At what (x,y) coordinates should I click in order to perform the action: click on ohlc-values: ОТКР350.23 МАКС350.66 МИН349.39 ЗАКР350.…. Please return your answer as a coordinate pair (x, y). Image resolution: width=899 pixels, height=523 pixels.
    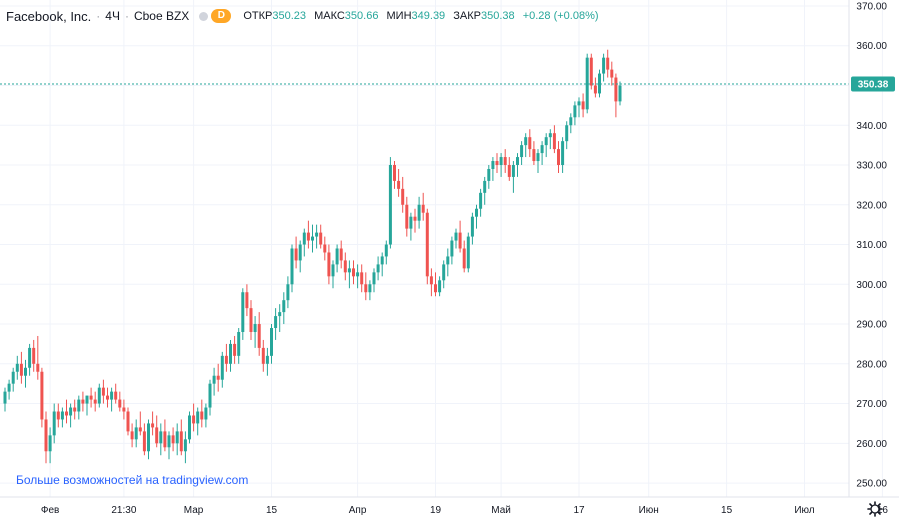
    Looking at the image, I should click on (423, 16).